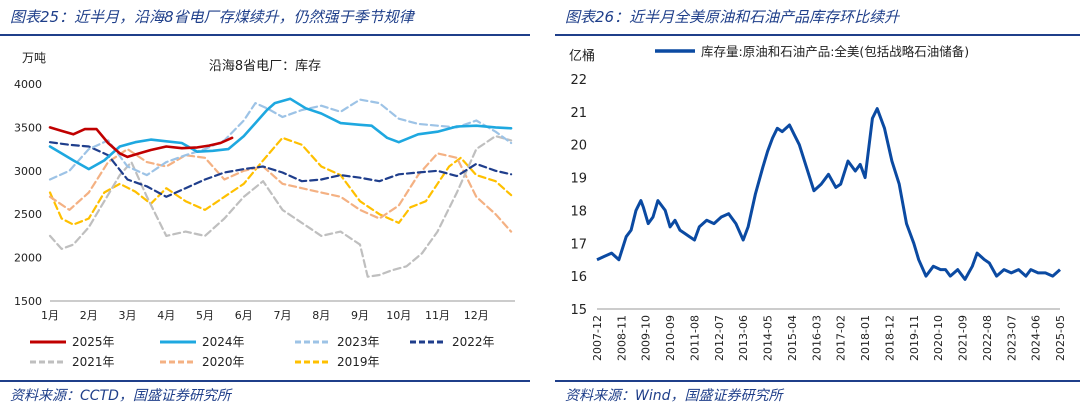 The image size is (1080, 410). Describe the element at coordinates (28, 127) in the screenshot. I see `y-tick-label: 3500` at that location.